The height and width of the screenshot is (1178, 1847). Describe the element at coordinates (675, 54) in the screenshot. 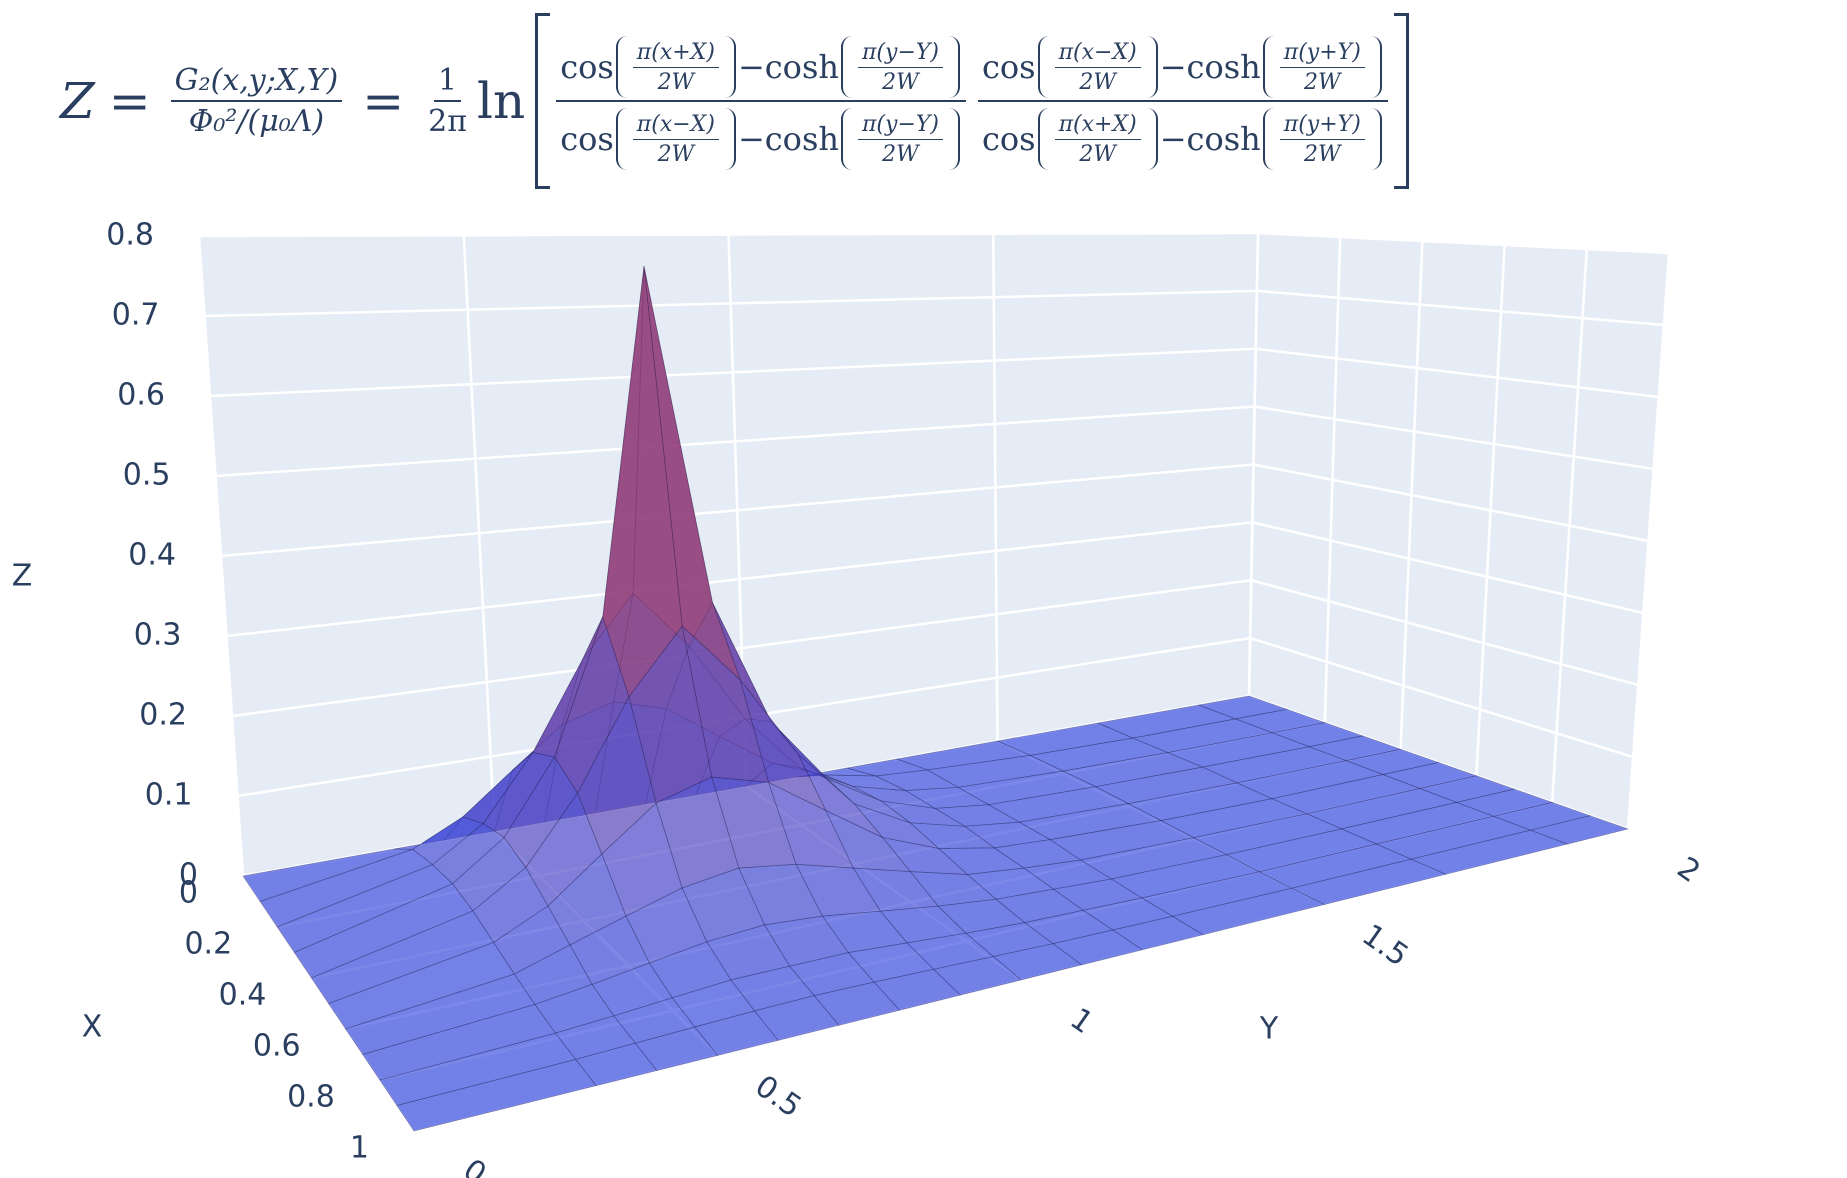

I see `numerator: π(x+X)` at that location.